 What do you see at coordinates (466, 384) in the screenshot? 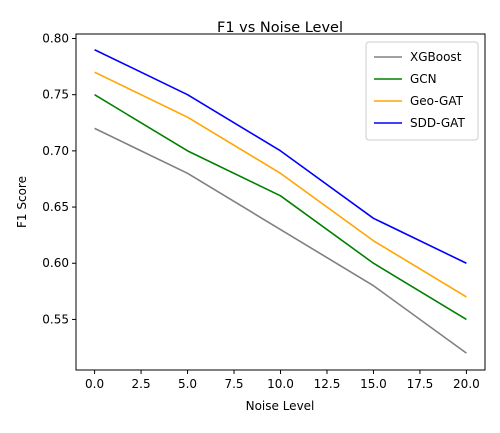
I see `x-tick-label: 20.0` at bounding box center [466, 384].